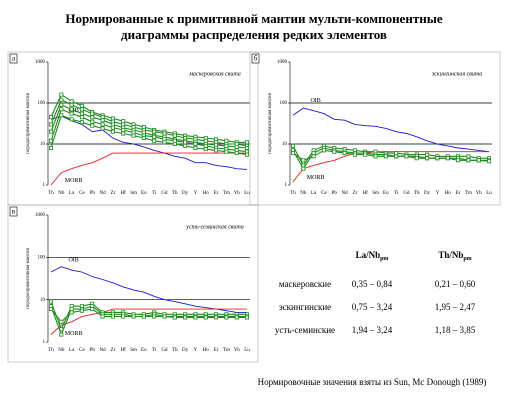 This screenshot has height=406, width=508. Describe the element at coordinates (43, 300) in the screenshot. I see `y-tick-label: 10` at that location.